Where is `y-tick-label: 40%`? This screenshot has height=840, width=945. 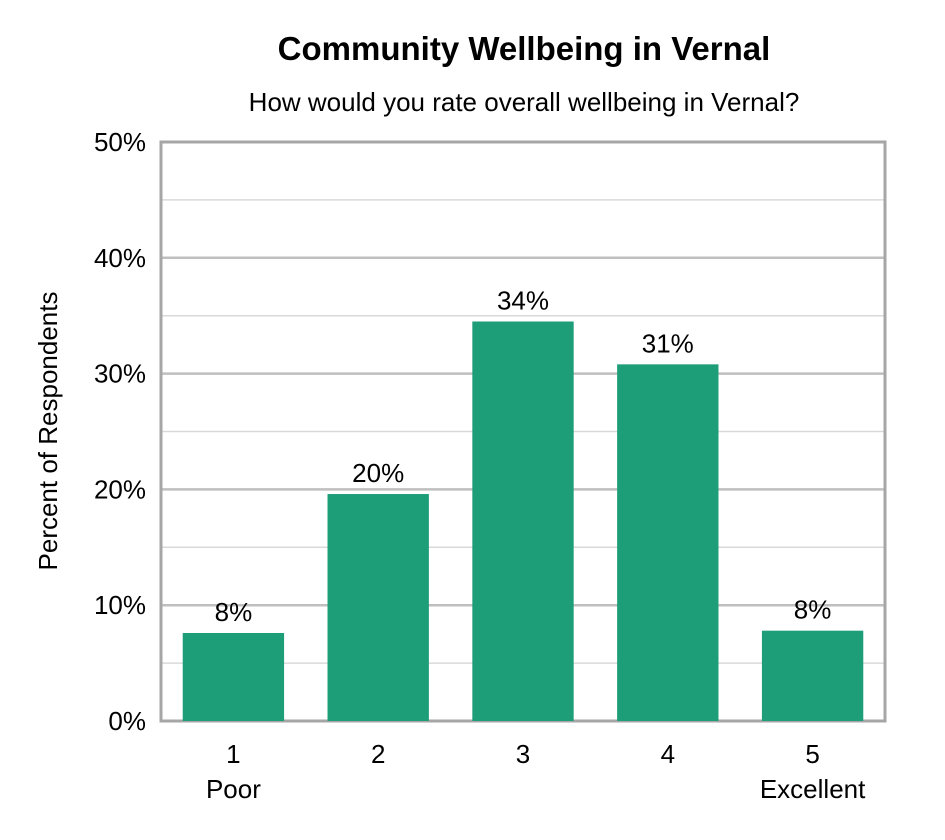
y-tick-label: 40% is located at coordinates (120, 258).